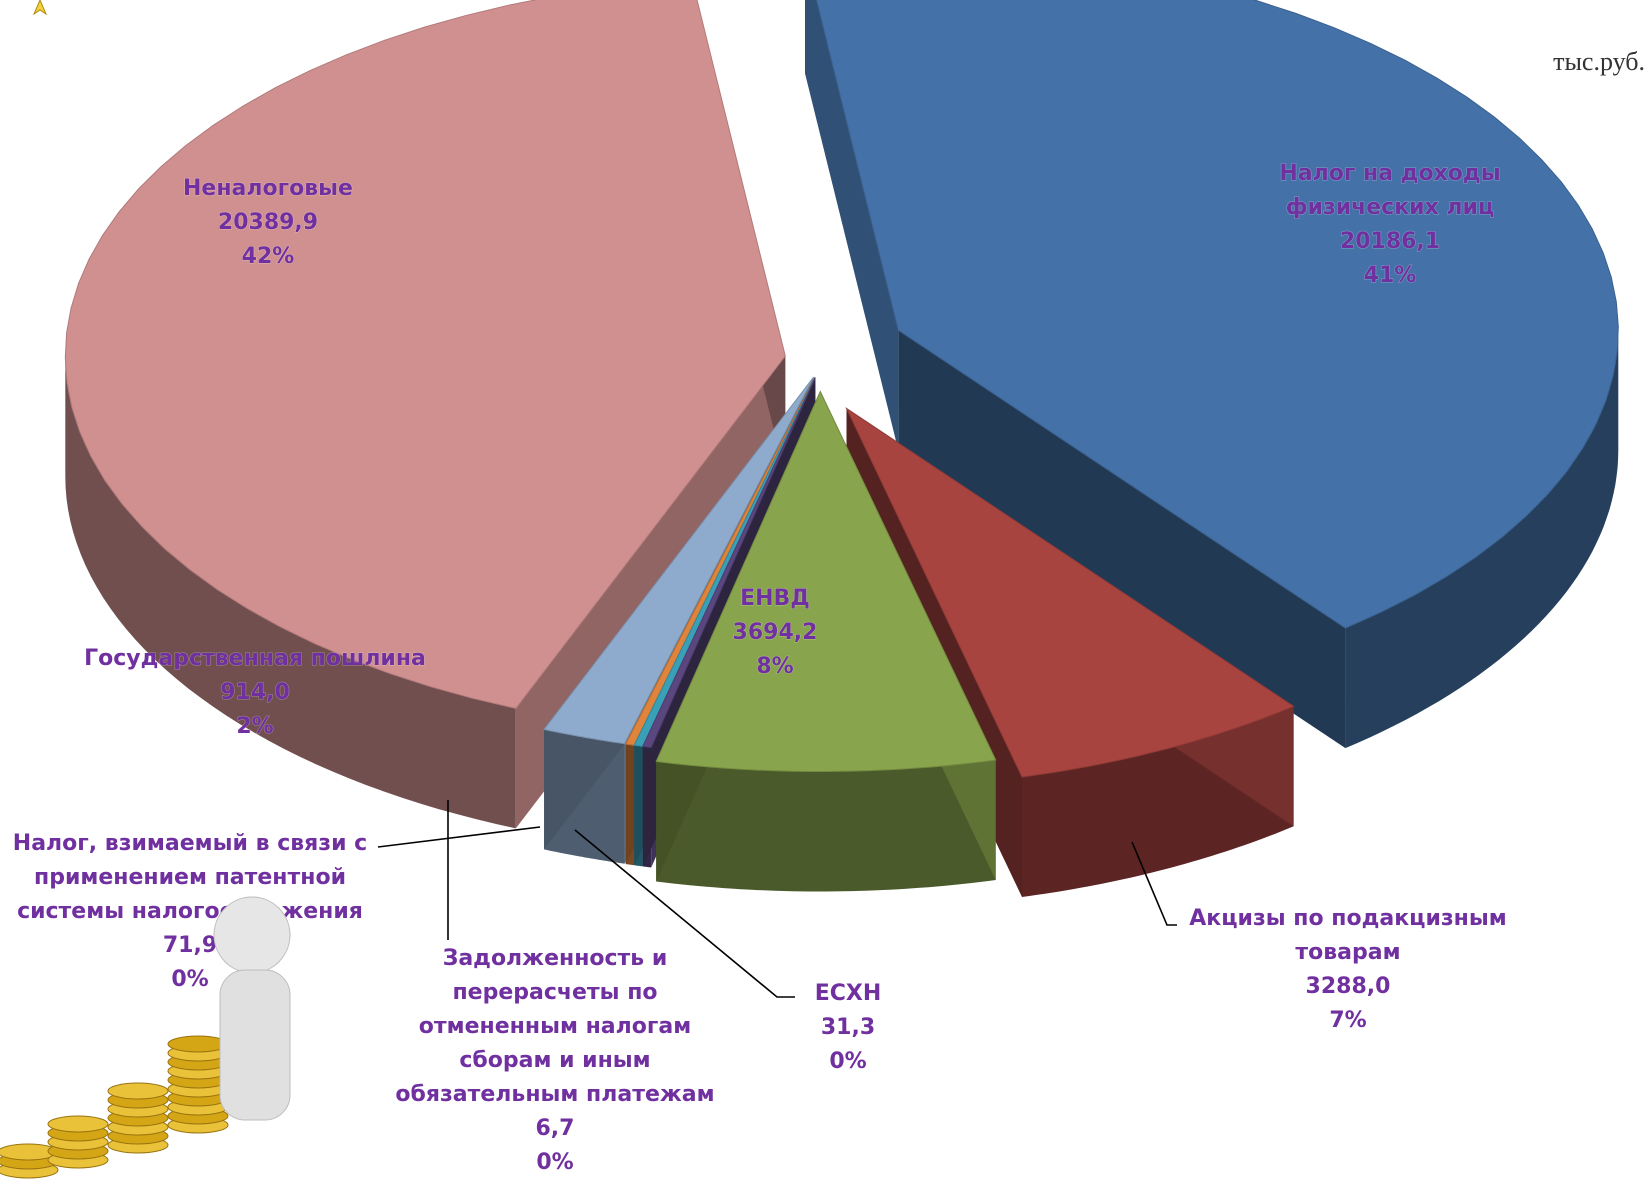 The width and height of the screenshot is (1650, 1186). I want to click on slice-label-patent: применением патентной, so click(190, 877).